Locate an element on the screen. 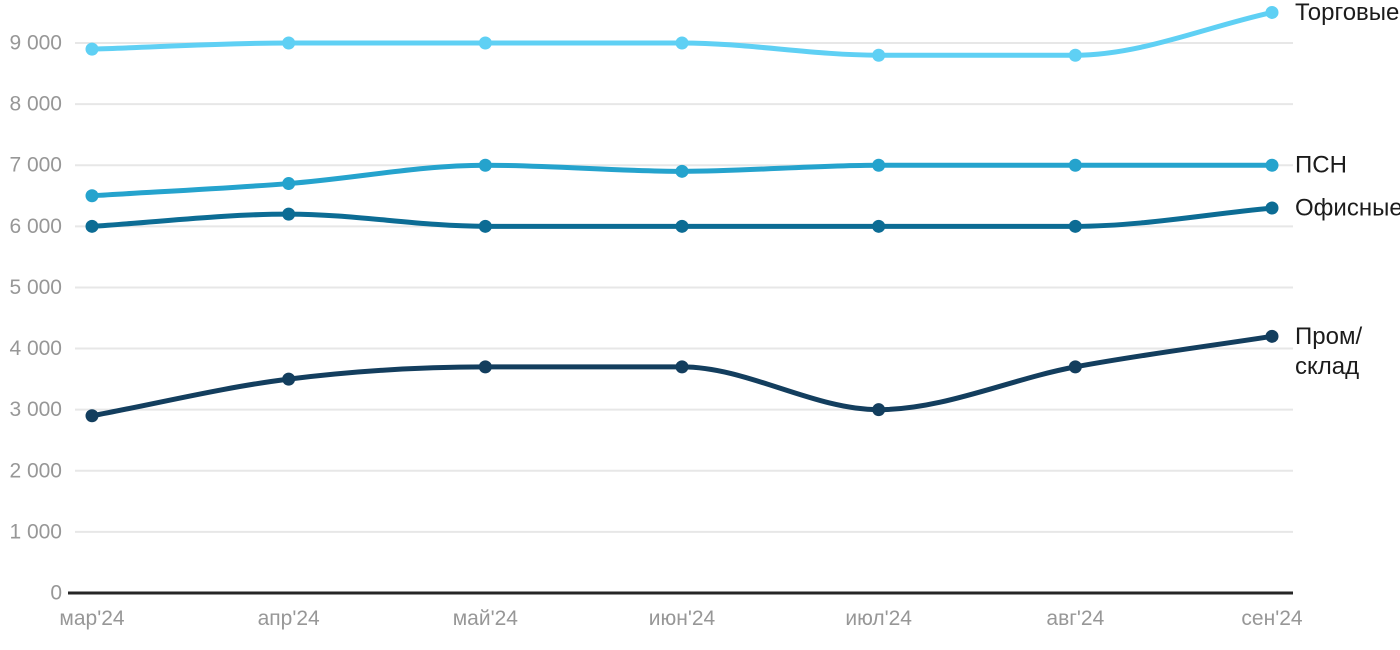 Image resolution: width=1400 pixels, height=650 pixels. series-label: Офисные is located at coordinates (1347, 208).